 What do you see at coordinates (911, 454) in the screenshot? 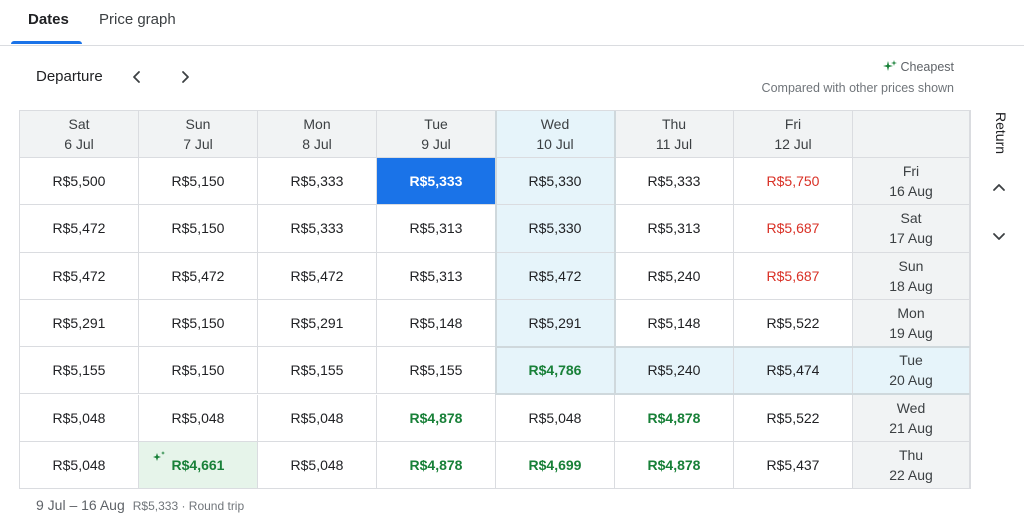
I see `return-day: Thu` at bounding box center [911, 454].